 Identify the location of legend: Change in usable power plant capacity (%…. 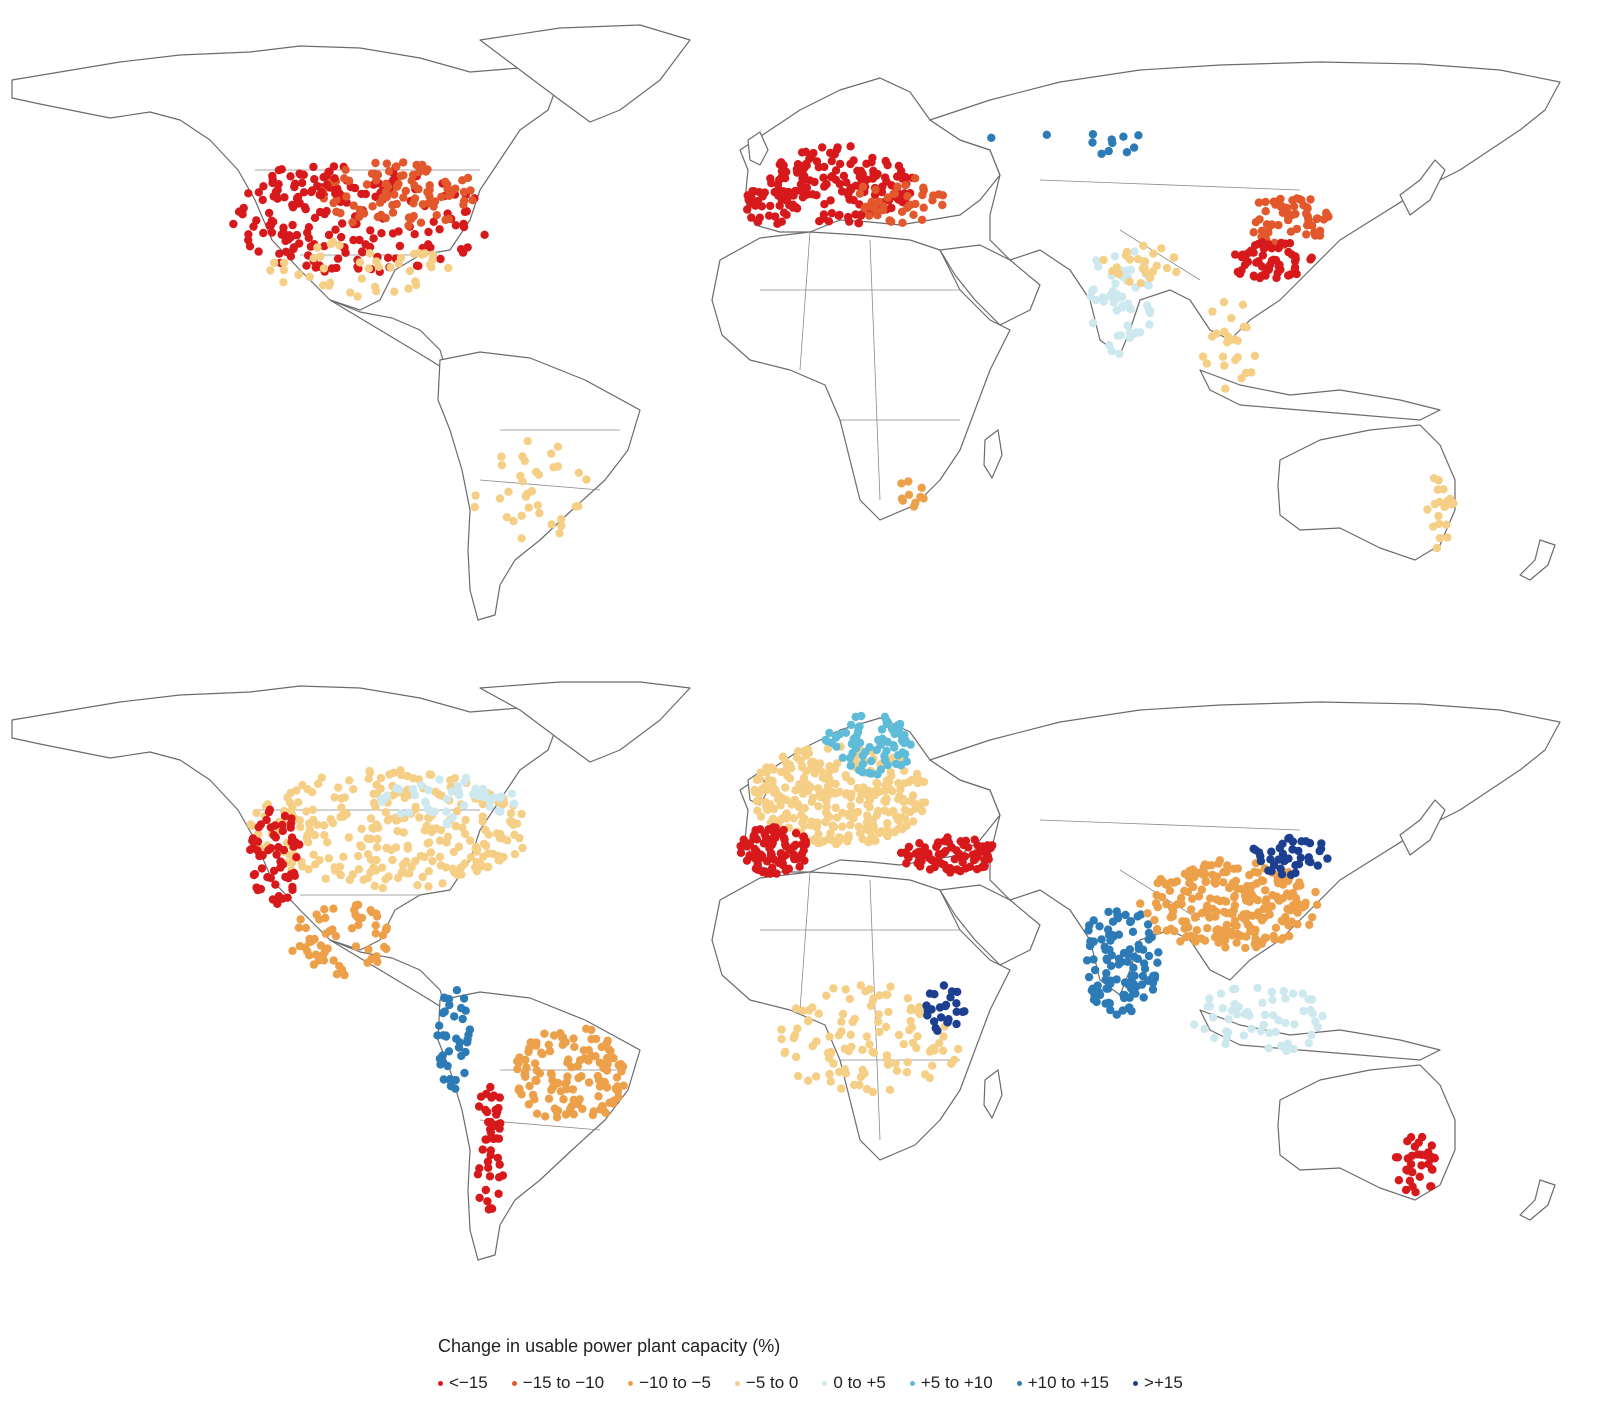
(938, 1364).